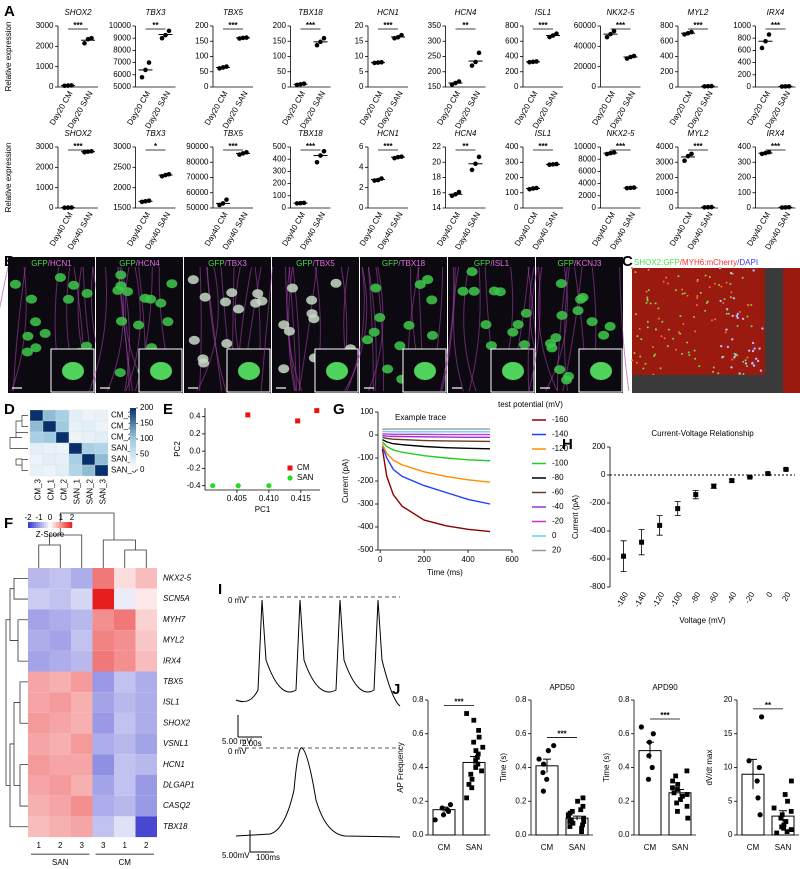  Describe the element at coordinates (122, 50) in the screenshot. I see `y-tick-label: 8000` at that location.